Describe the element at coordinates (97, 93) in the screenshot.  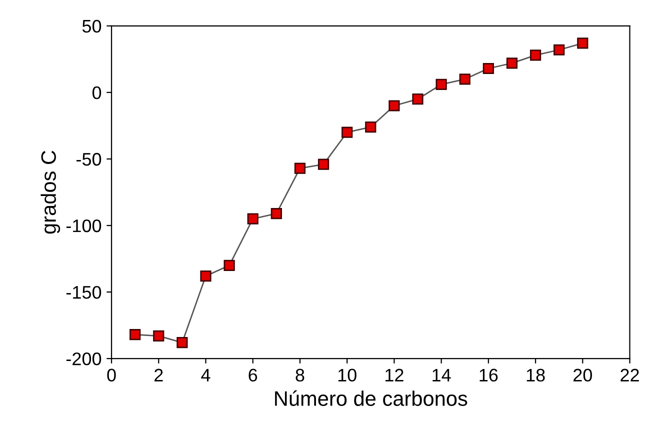
I see `y-tick-label: 0` at that location.